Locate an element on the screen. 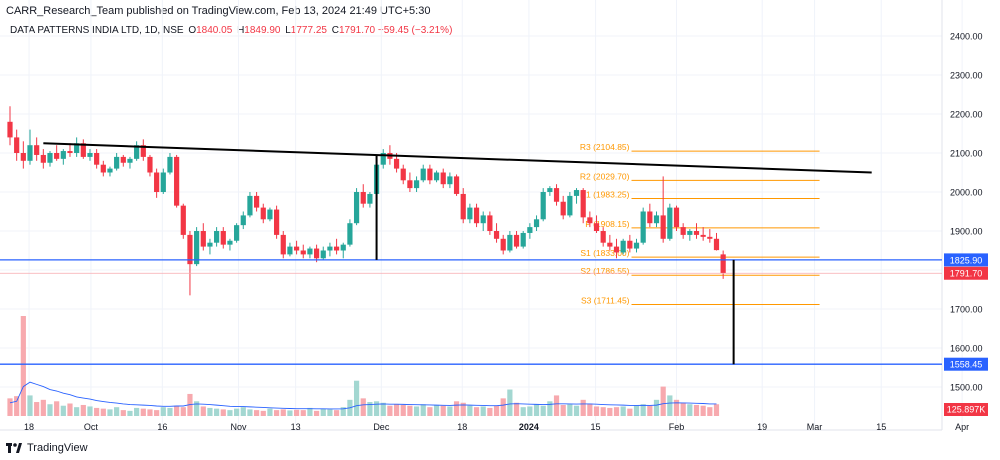 Image resolution: width=1000 pixels, height=460 pixels. pivot-label: R3 (2104.85) is located at coordinates (605, 147).